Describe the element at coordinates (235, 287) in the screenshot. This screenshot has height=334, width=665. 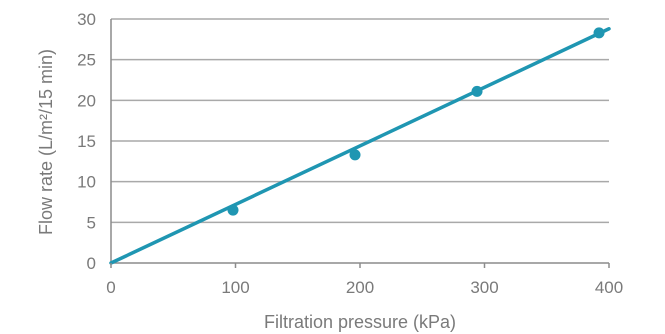
I see `x-tick-label-100: 100` at that location.